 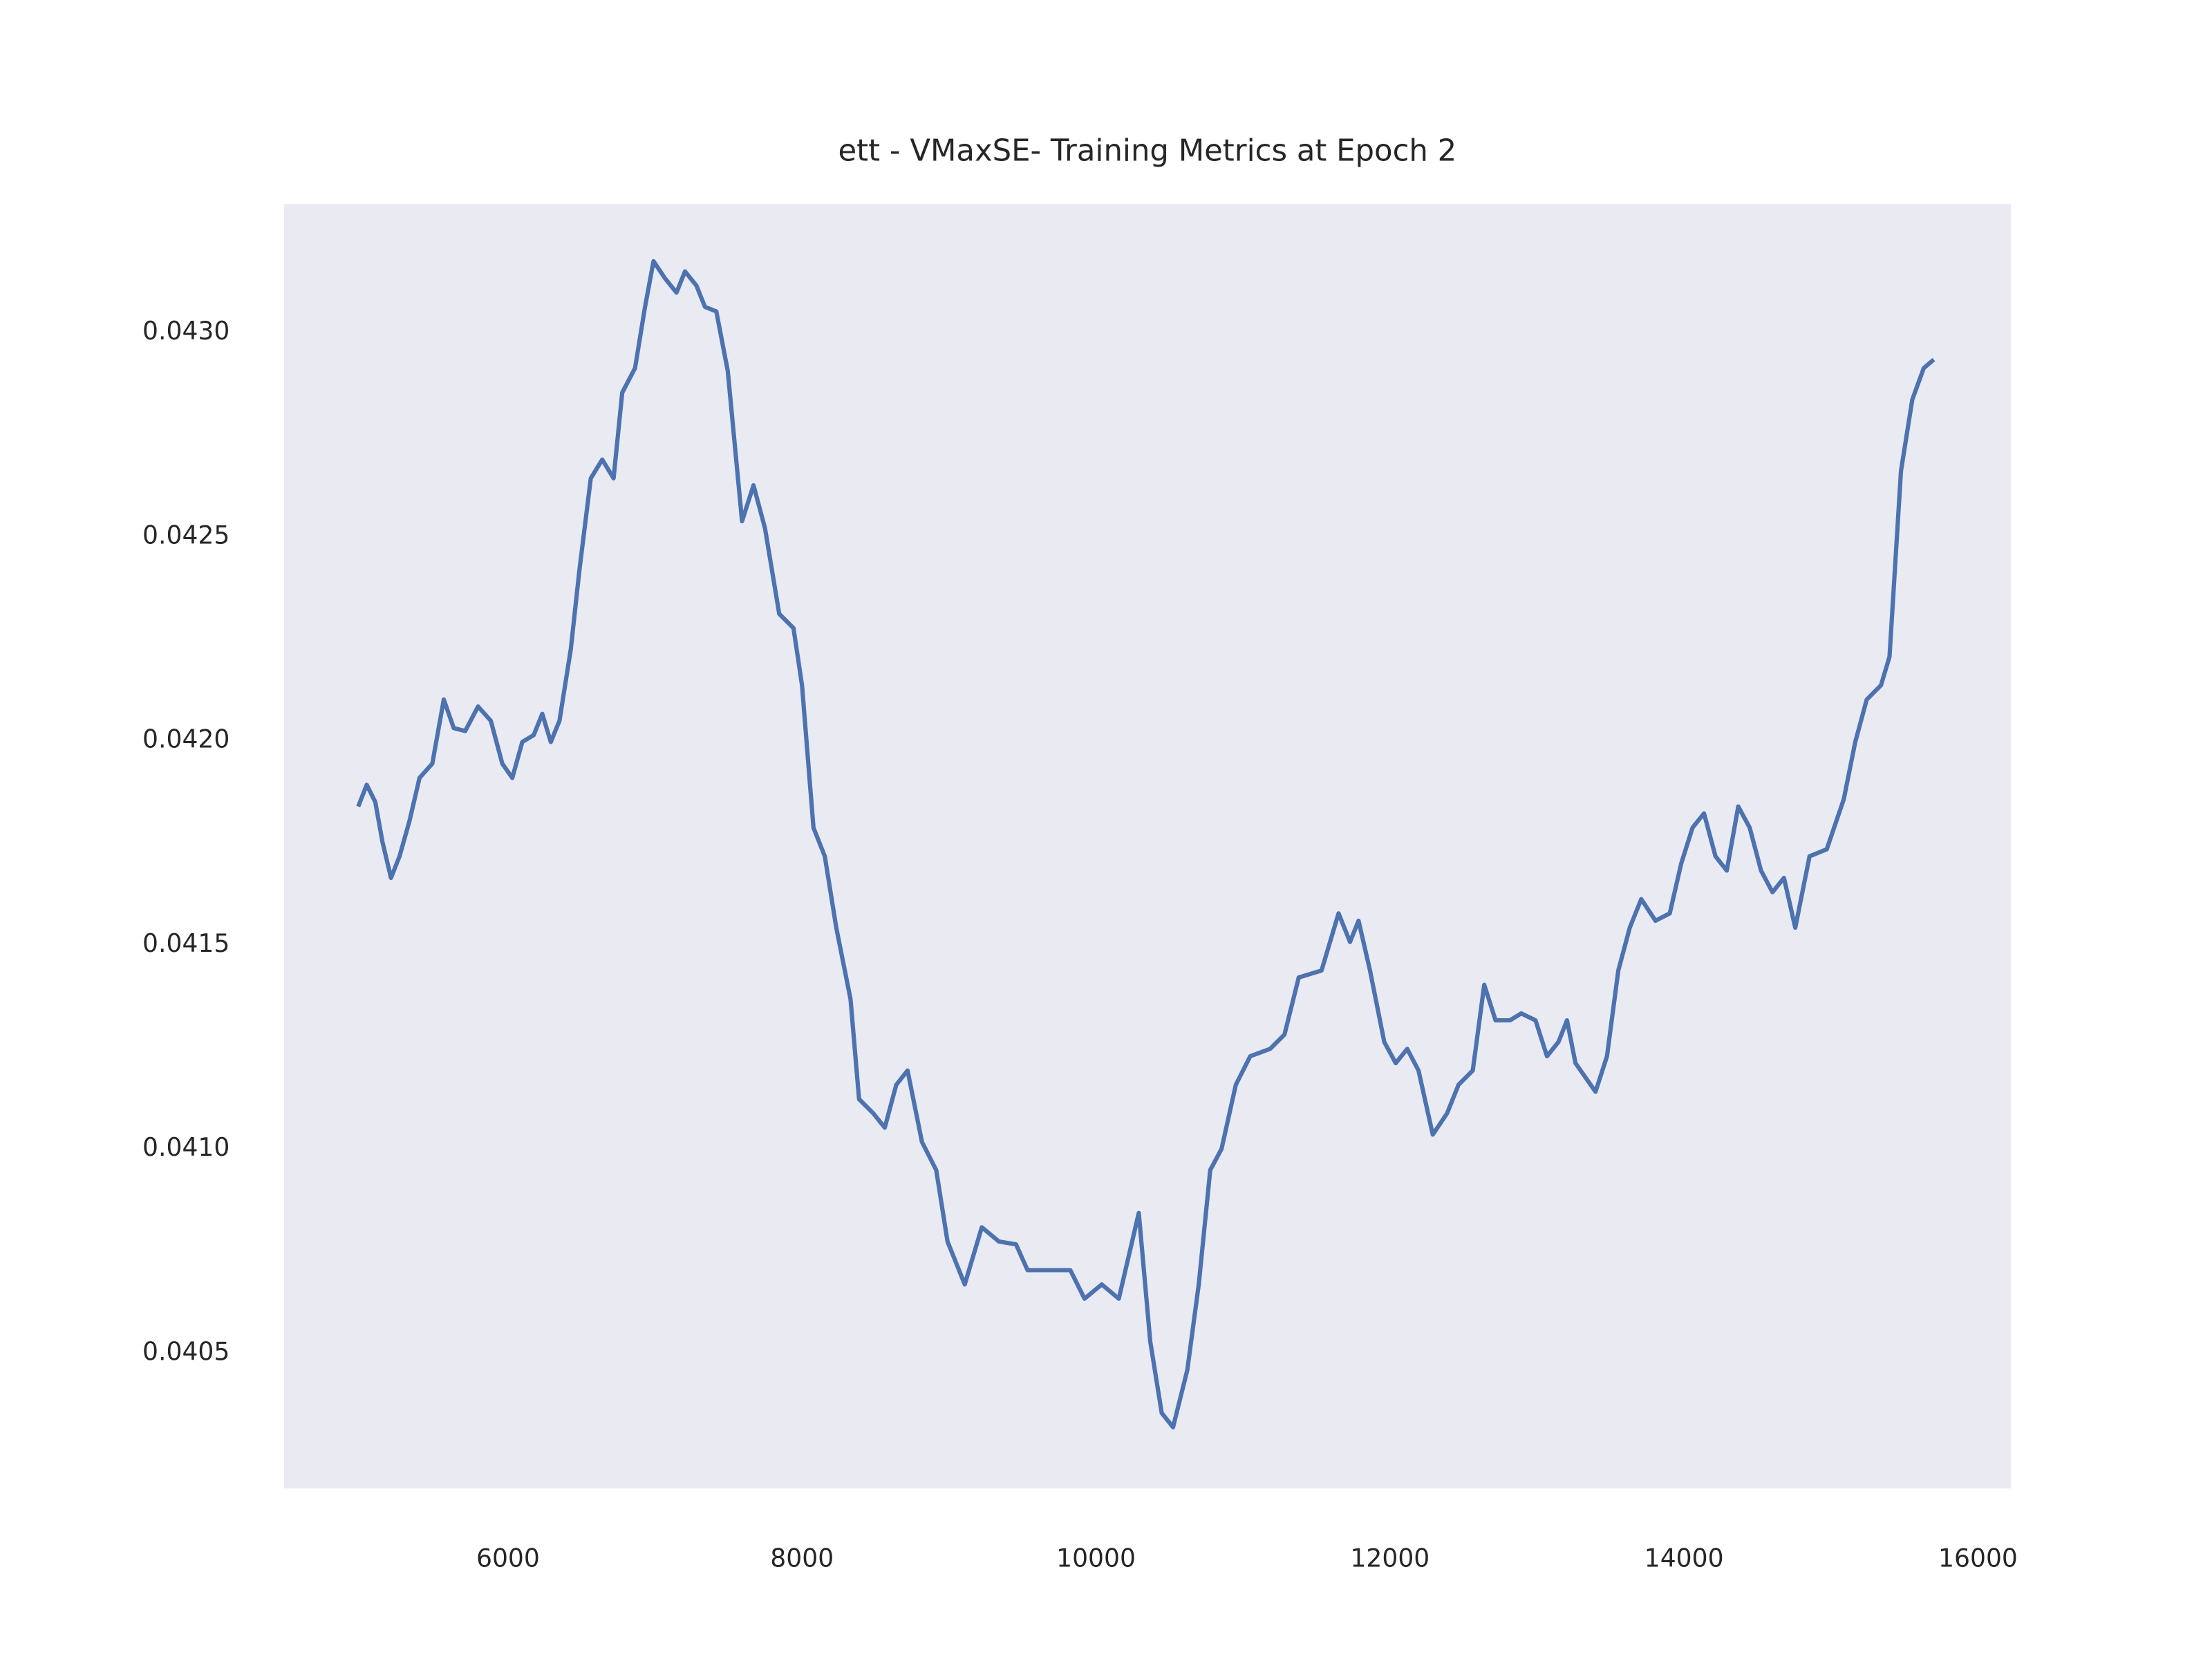 I want to click on y-tick-label: 0.0415, so click(x=185, y=943).